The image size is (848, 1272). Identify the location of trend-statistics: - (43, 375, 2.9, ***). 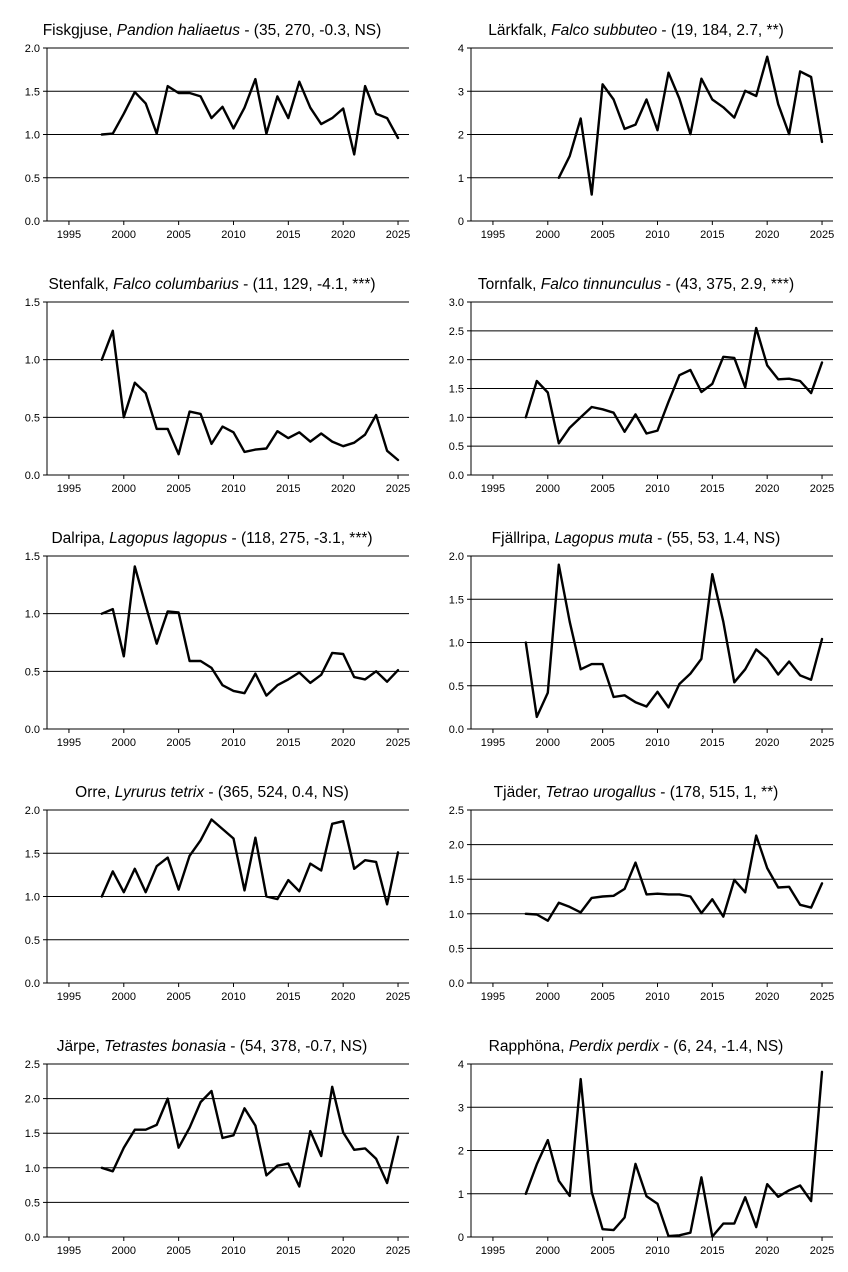
(728, 284).